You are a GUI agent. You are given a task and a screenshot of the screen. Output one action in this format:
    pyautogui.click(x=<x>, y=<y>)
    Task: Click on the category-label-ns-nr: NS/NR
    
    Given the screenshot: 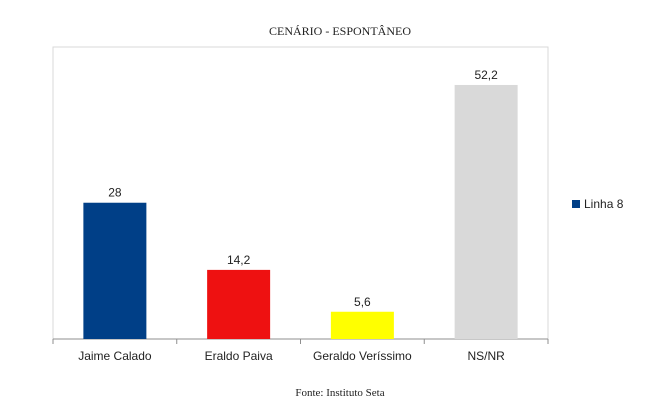 What is the action you would take?
    pyautogui.click(x=486, y=356)
    